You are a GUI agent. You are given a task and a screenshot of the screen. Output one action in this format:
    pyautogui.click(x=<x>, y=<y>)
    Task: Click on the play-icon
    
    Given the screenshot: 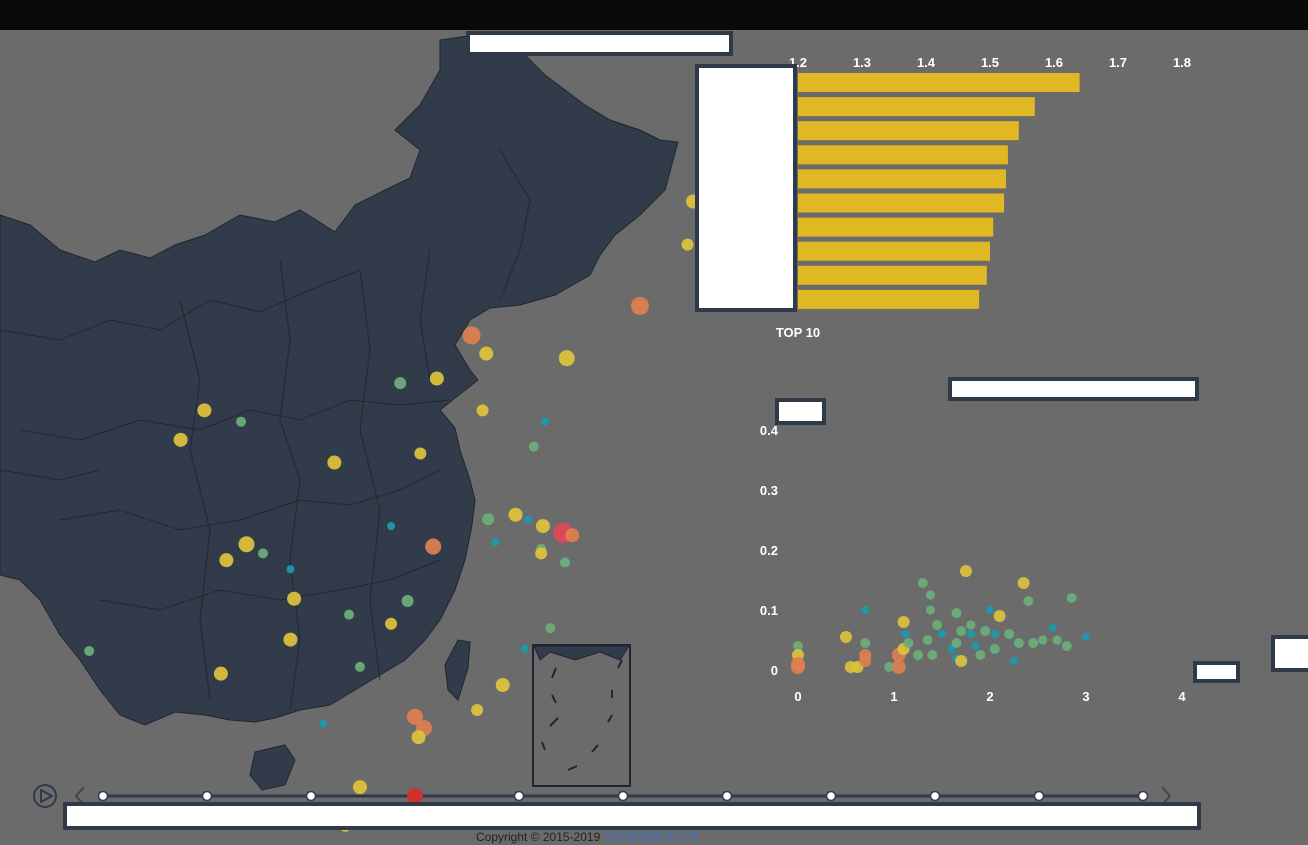 What is the action you would take?
    pyautogui.click(x=45, y=796)
    